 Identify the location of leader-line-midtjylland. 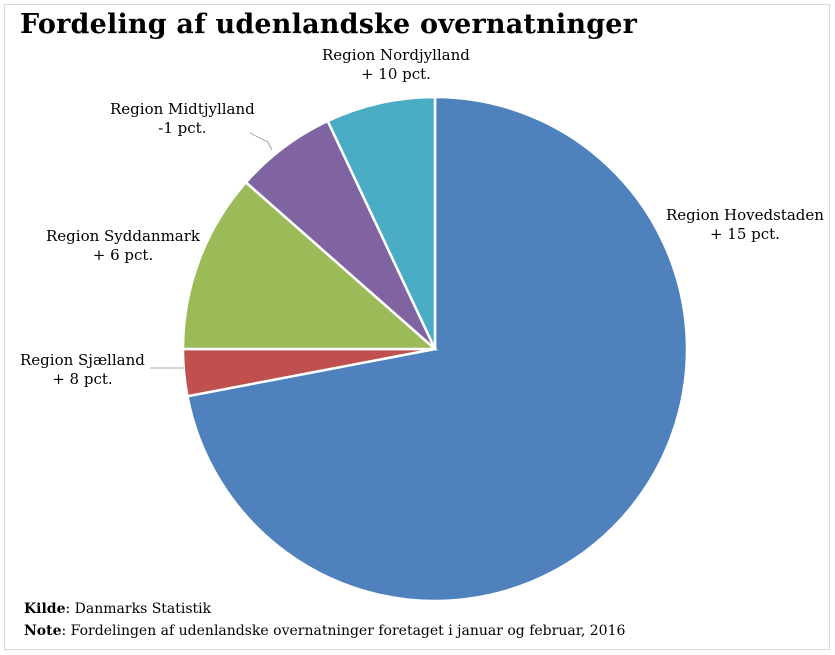
(261, 141).